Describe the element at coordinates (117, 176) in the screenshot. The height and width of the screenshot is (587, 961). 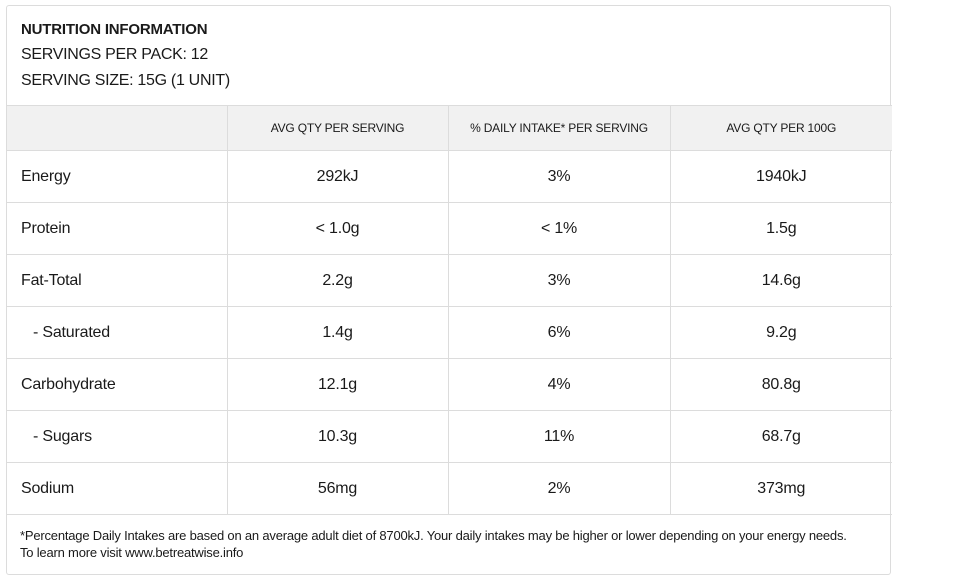
I see `nutrient-label: Energy` at that location.